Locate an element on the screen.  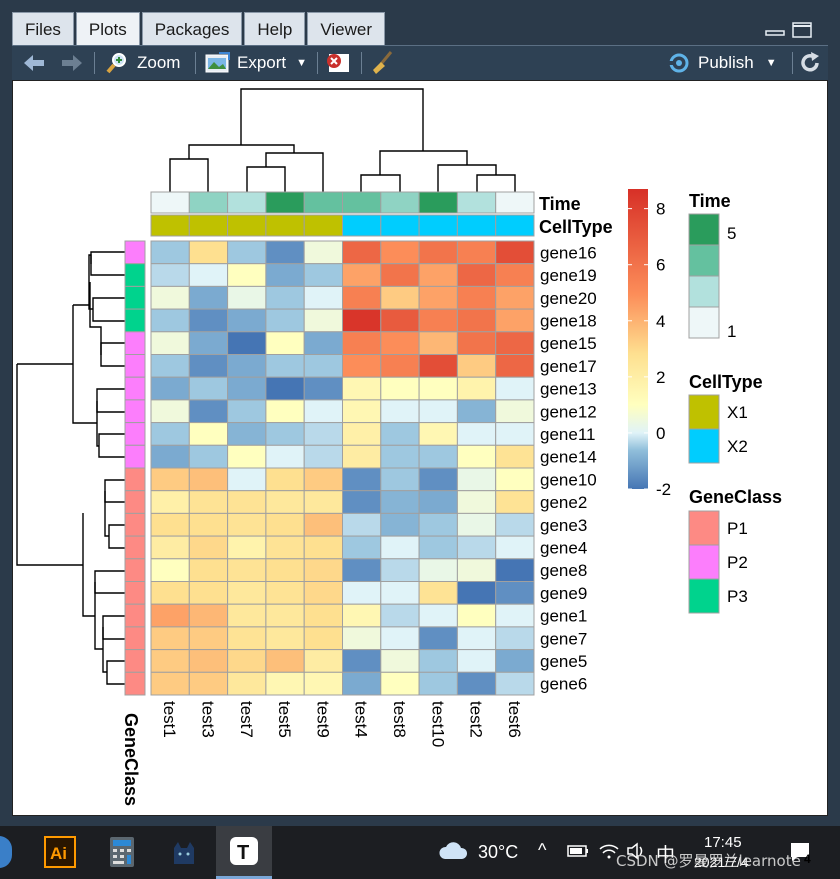
notification-count: 4 is located at coordinates (807, 859).